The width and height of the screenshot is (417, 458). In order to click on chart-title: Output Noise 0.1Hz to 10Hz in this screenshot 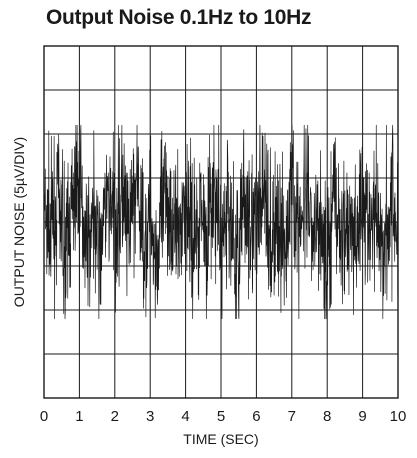, I will do `click(179, 17)`.